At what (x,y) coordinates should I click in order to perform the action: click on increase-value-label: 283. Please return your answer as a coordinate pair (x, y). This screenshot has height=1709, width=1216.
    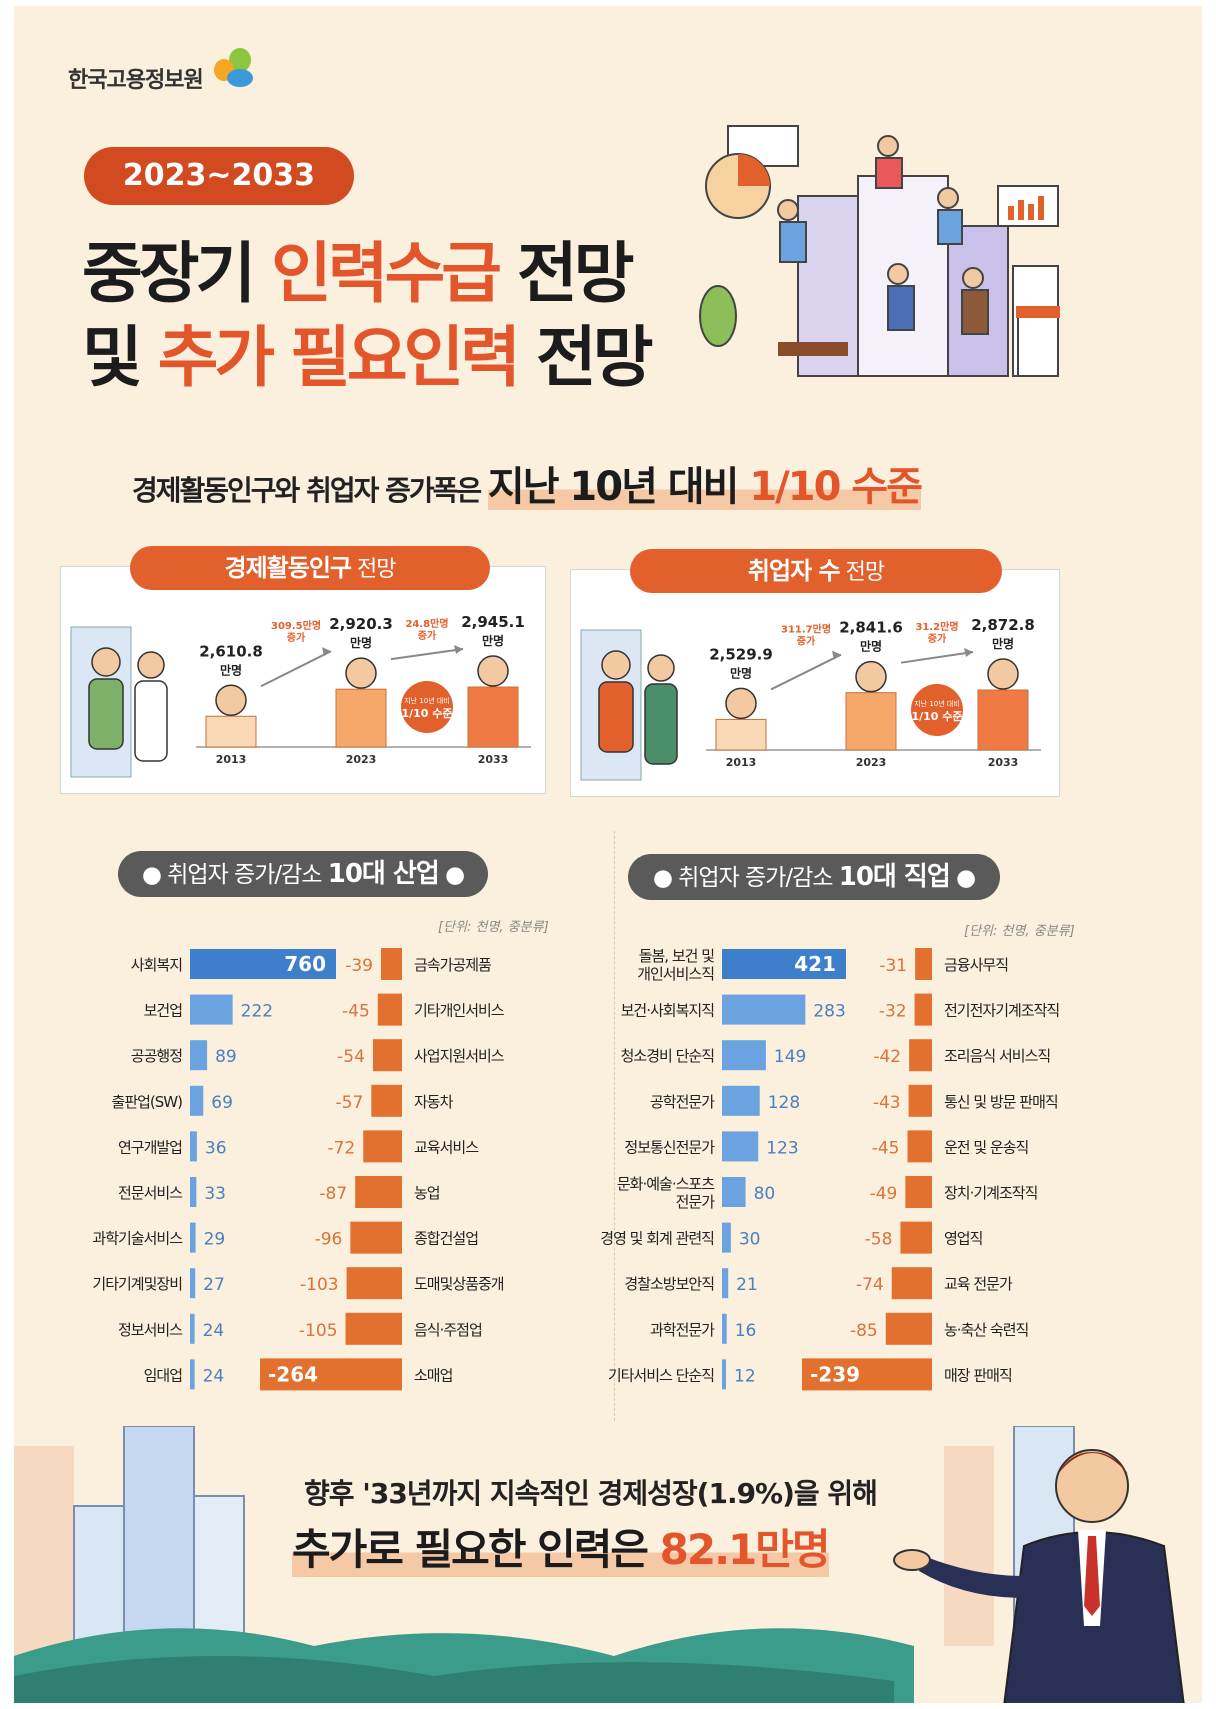
    Looking at the image, I should click on (829, 1012).